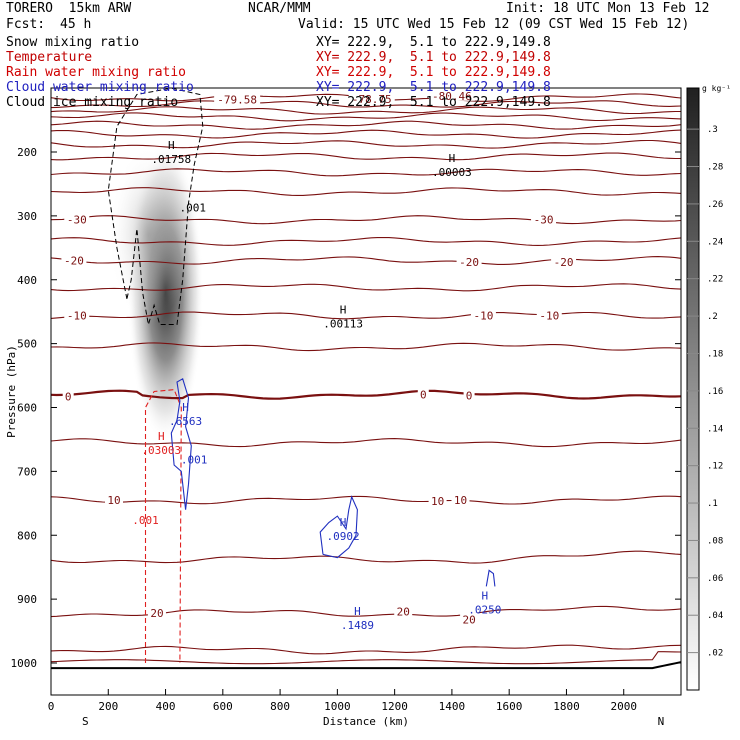  Describe the element at coordinates (96, 72) in the screenshot. I see `legend-rain-label: Rain water mixing ratio` at that location.